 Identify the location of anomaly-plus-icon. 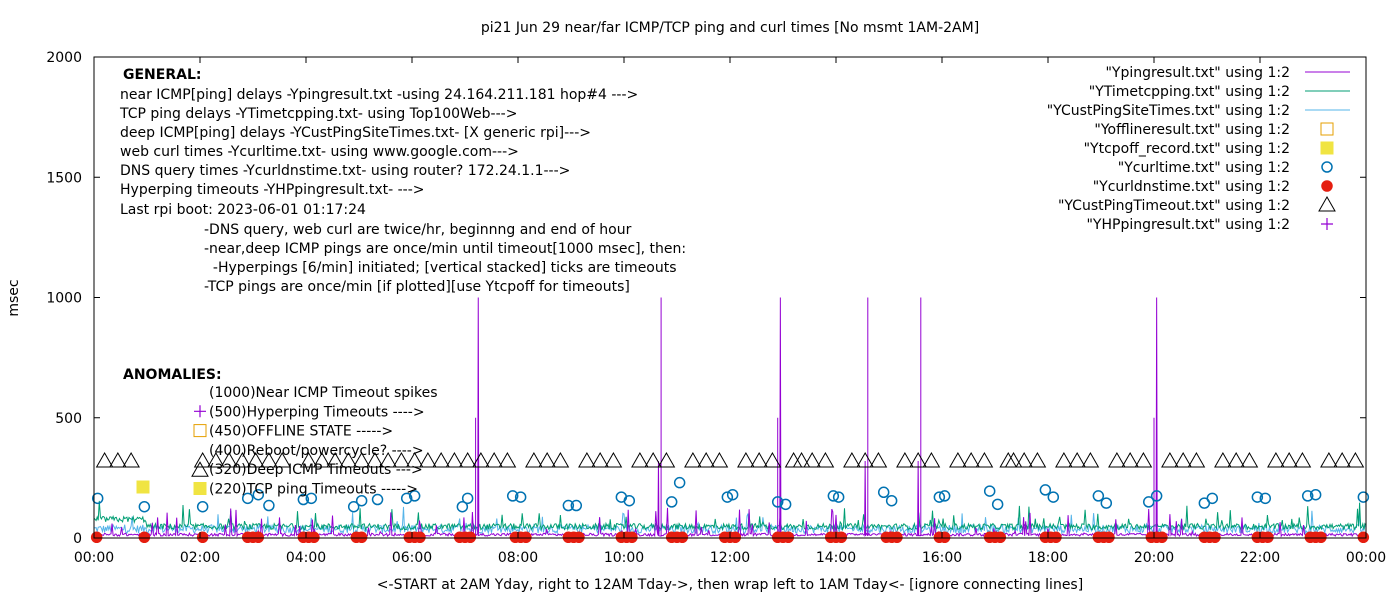
(200, 411).